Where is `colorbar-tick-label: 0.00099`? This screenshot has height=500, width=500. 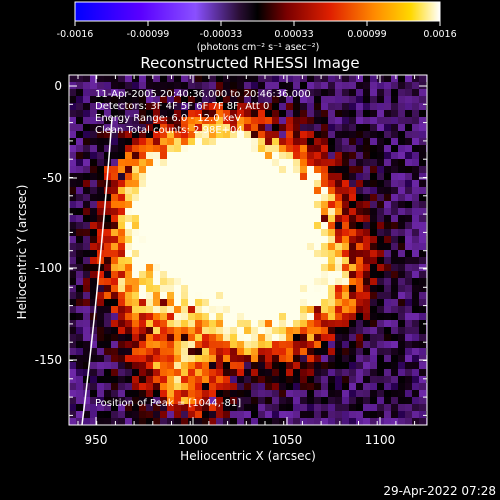
colorbar-tick-label: 0.00099 is located at coordinates (366, 34).